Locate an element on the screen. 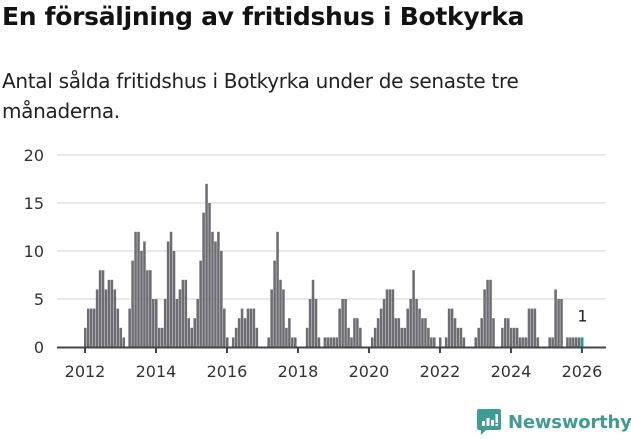 The width and height of the screenshot is (631, 439). y-tick-label: 15 is located at coordinates (34, 203).